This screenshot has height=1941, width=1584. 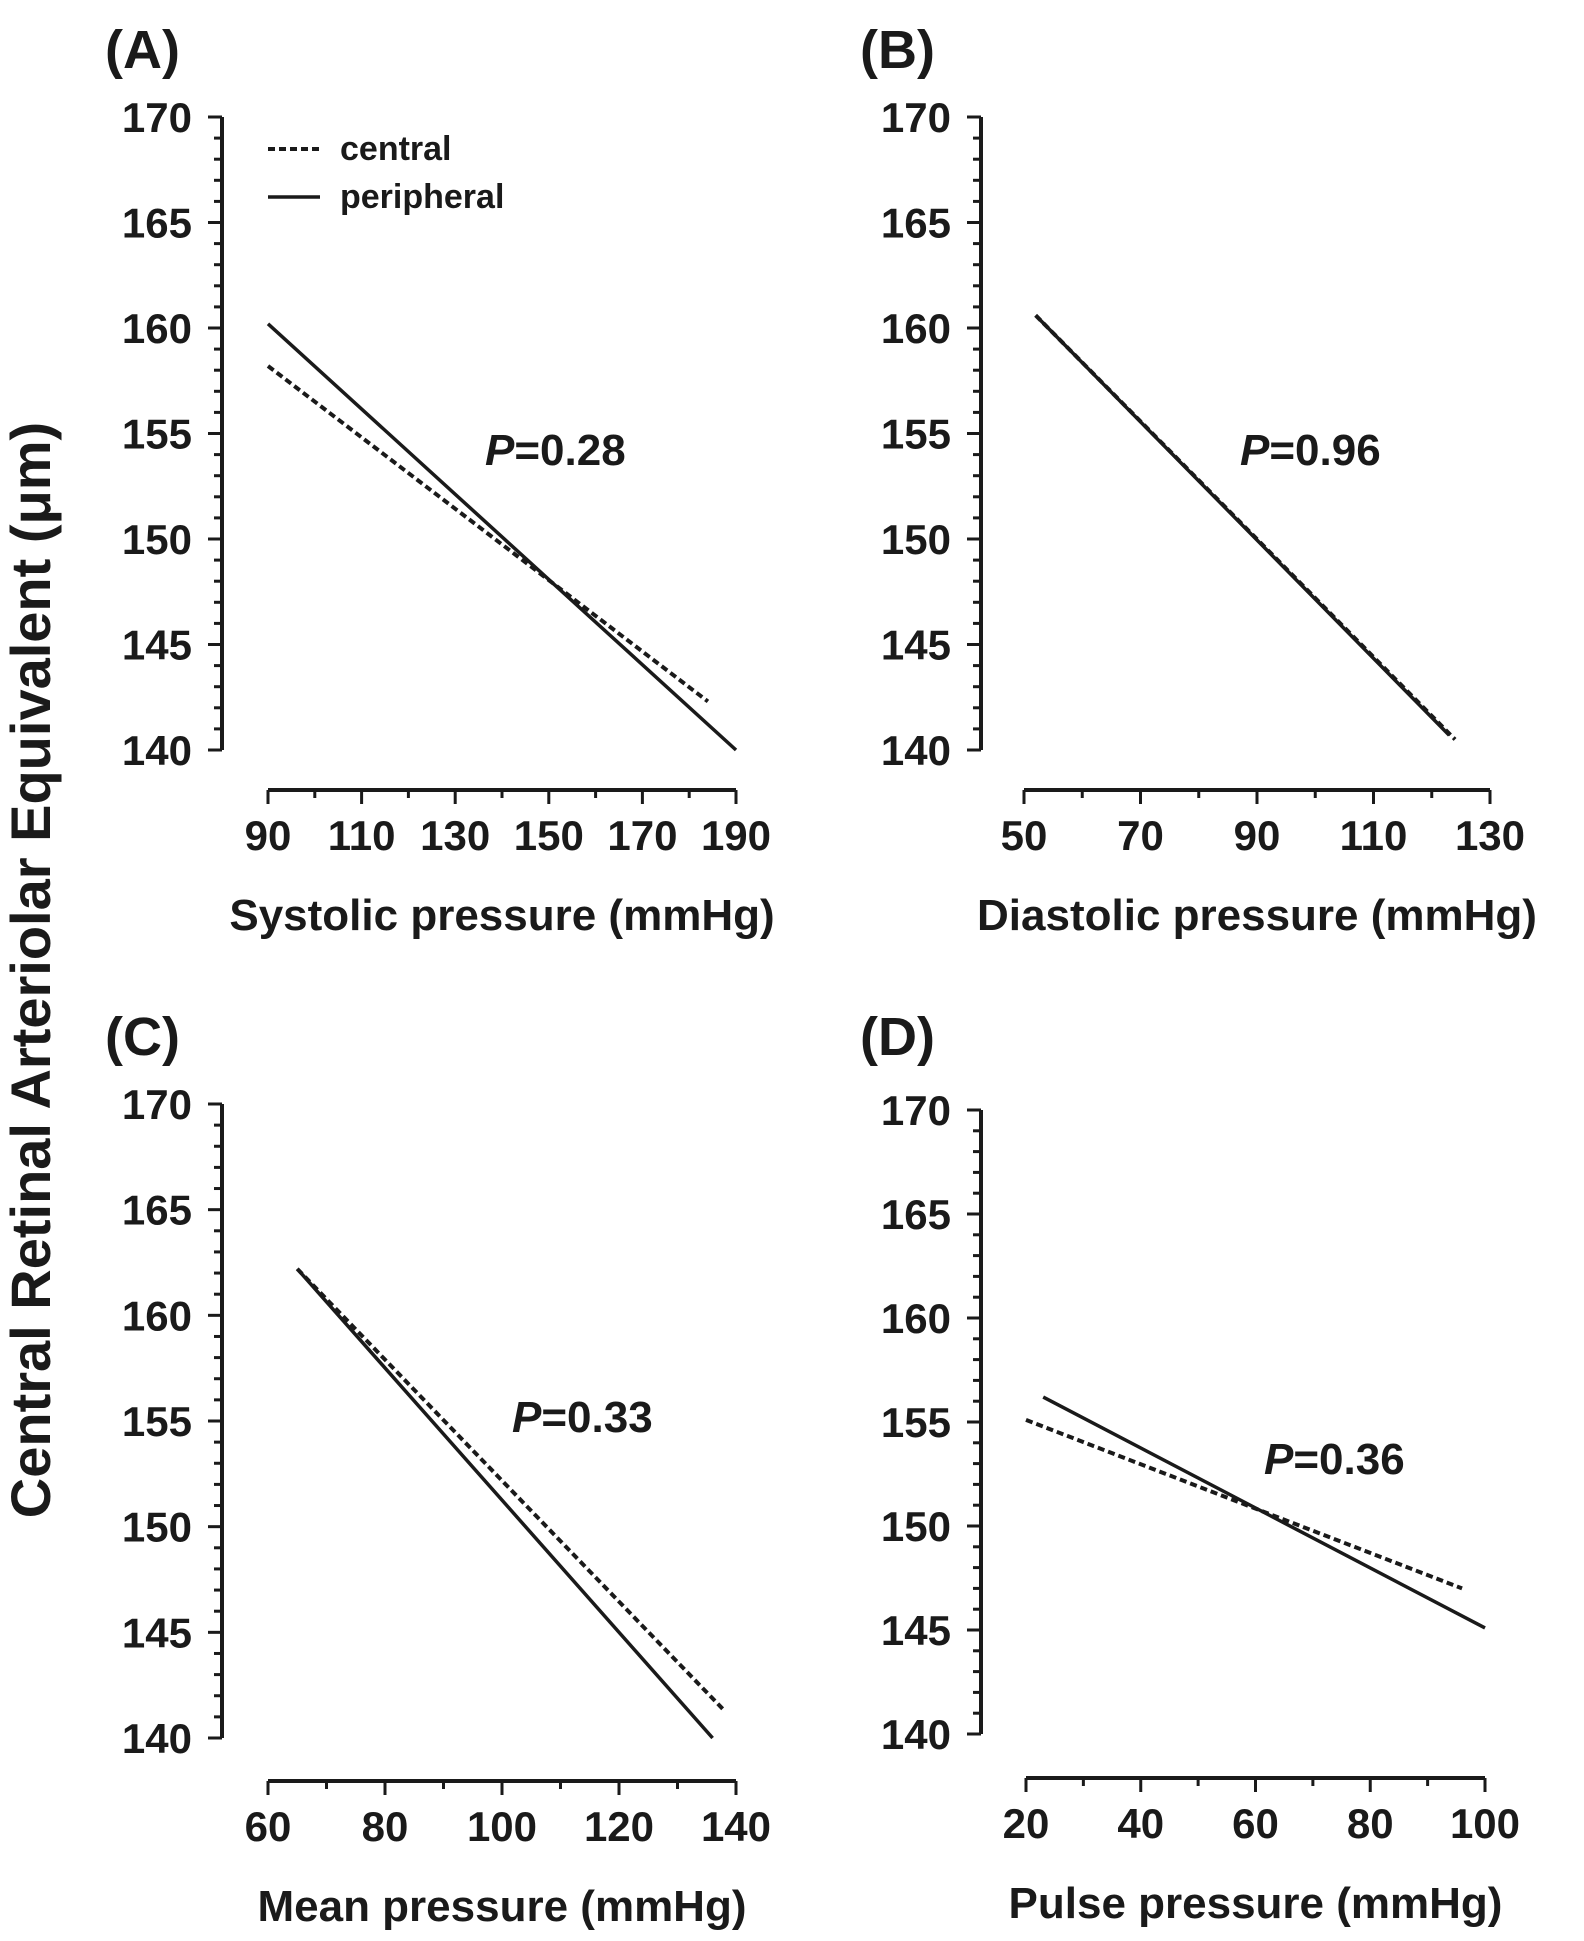 I want to click on x-tick-label: 40, so click(x=1140, y=1823).